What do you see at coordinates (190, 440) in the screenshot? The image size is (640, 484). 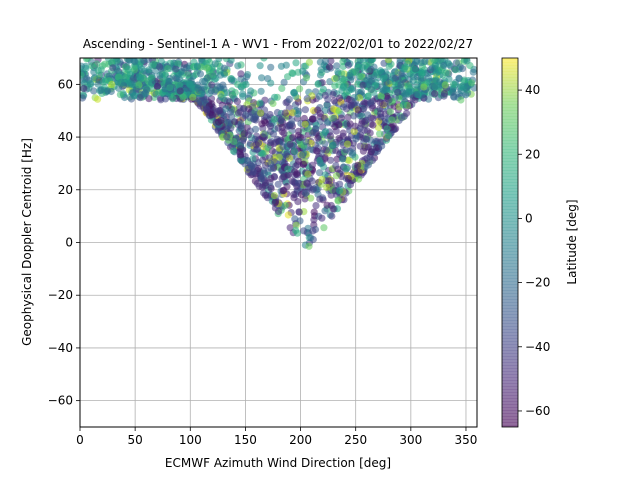 I see `x-tick-label: 100` at bounding box center [190, 440].